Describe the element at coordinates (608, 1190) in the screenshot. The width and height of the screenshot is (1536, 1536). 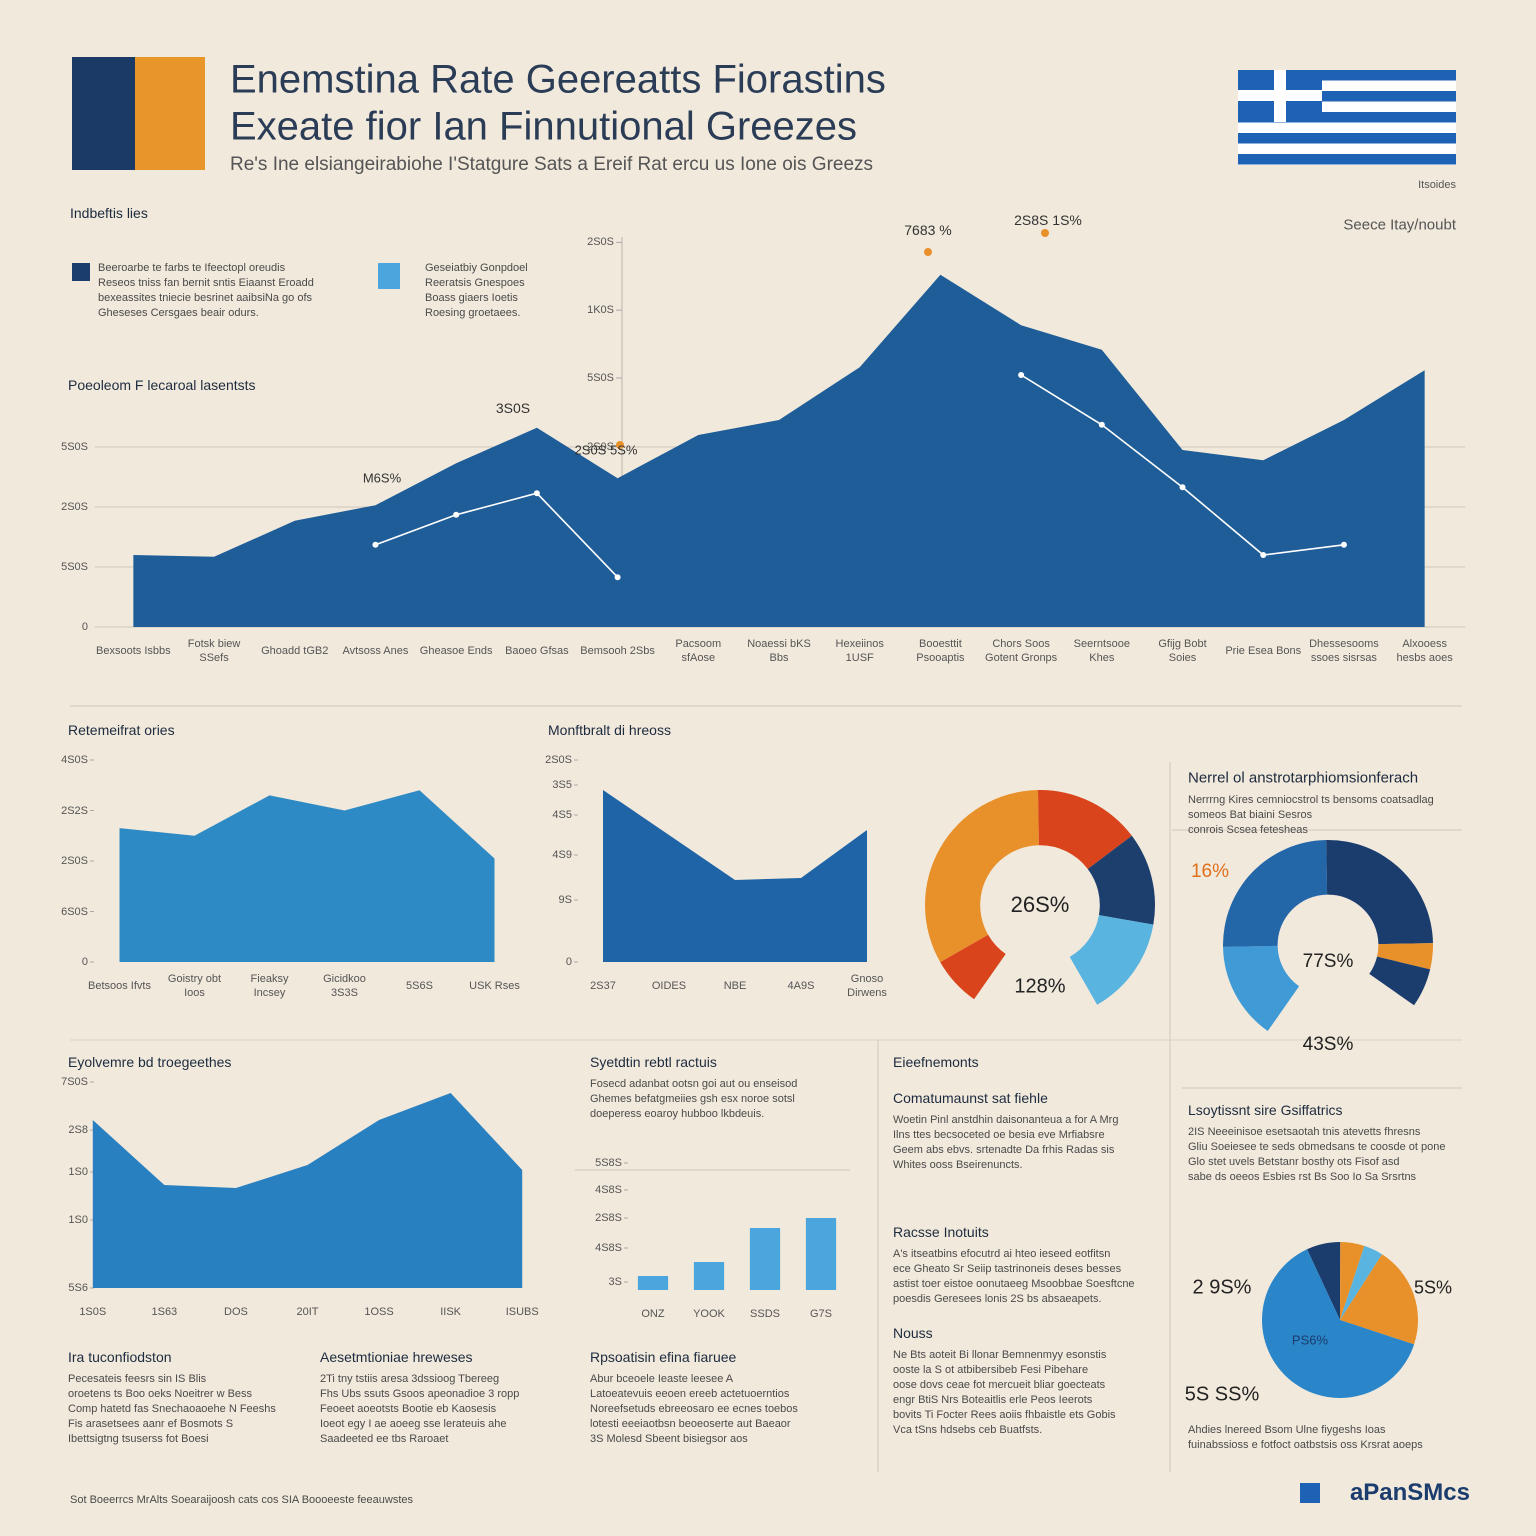
I see `y-tick-label: 4S8S` at that location.